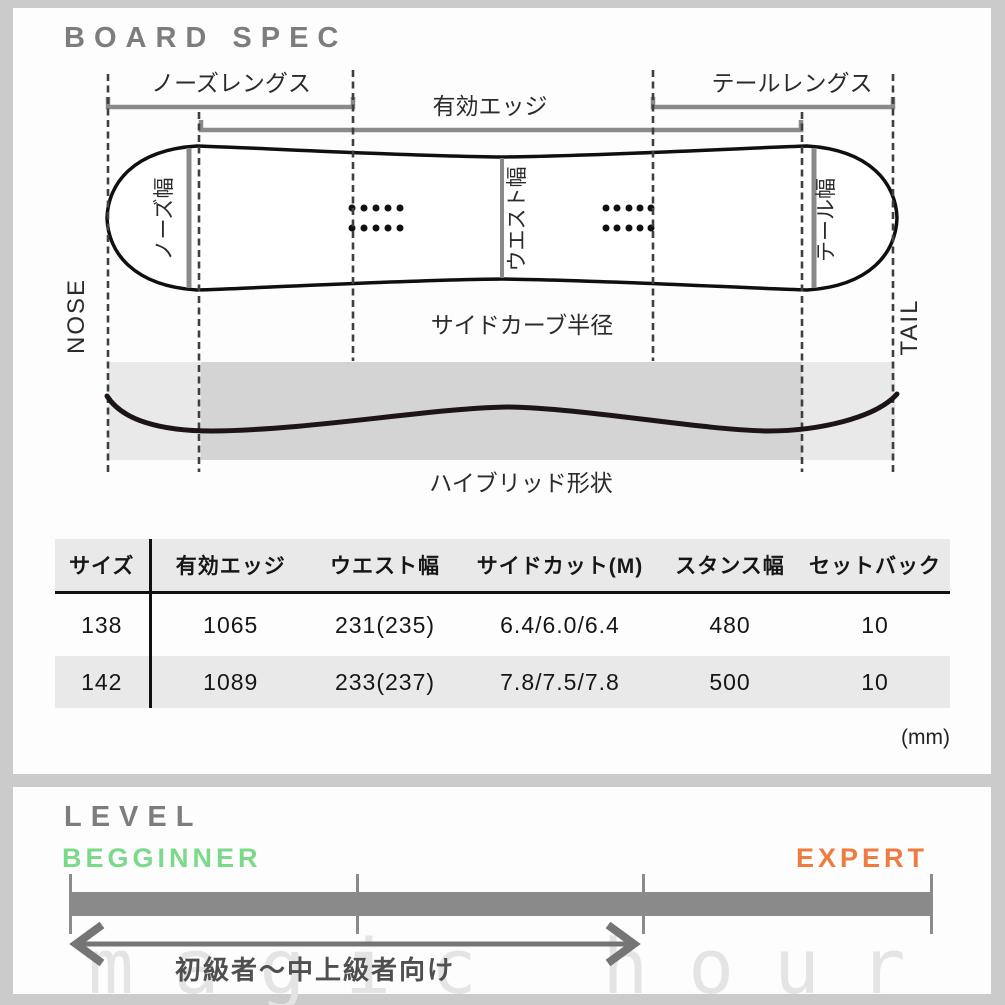  I want to click on nose-width-label: ノーズ幅, so click(164, 219).